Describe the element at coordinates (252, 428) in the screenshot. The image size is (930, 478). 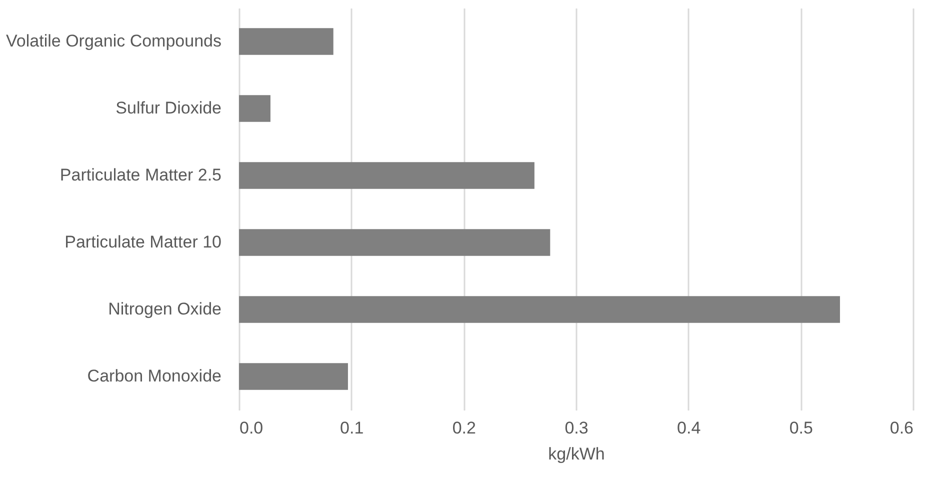
I see `x-tick-label: 0.0` at that location.